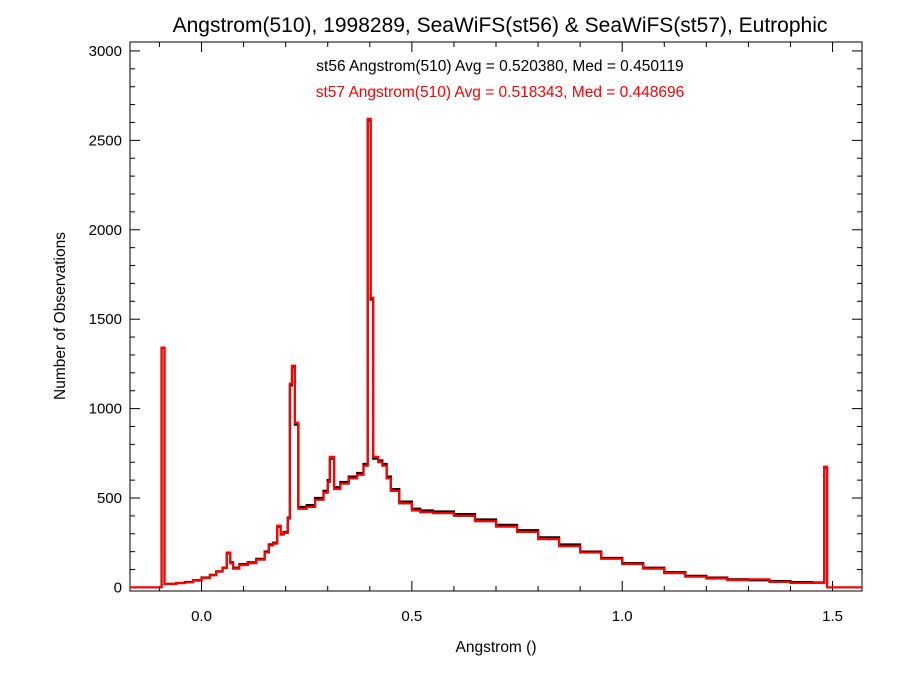 The image size is (900, 675). Describe the element at coordinates (60, 316) in the screenshot. I see `y-axis-label: Number of Observations` at that location.